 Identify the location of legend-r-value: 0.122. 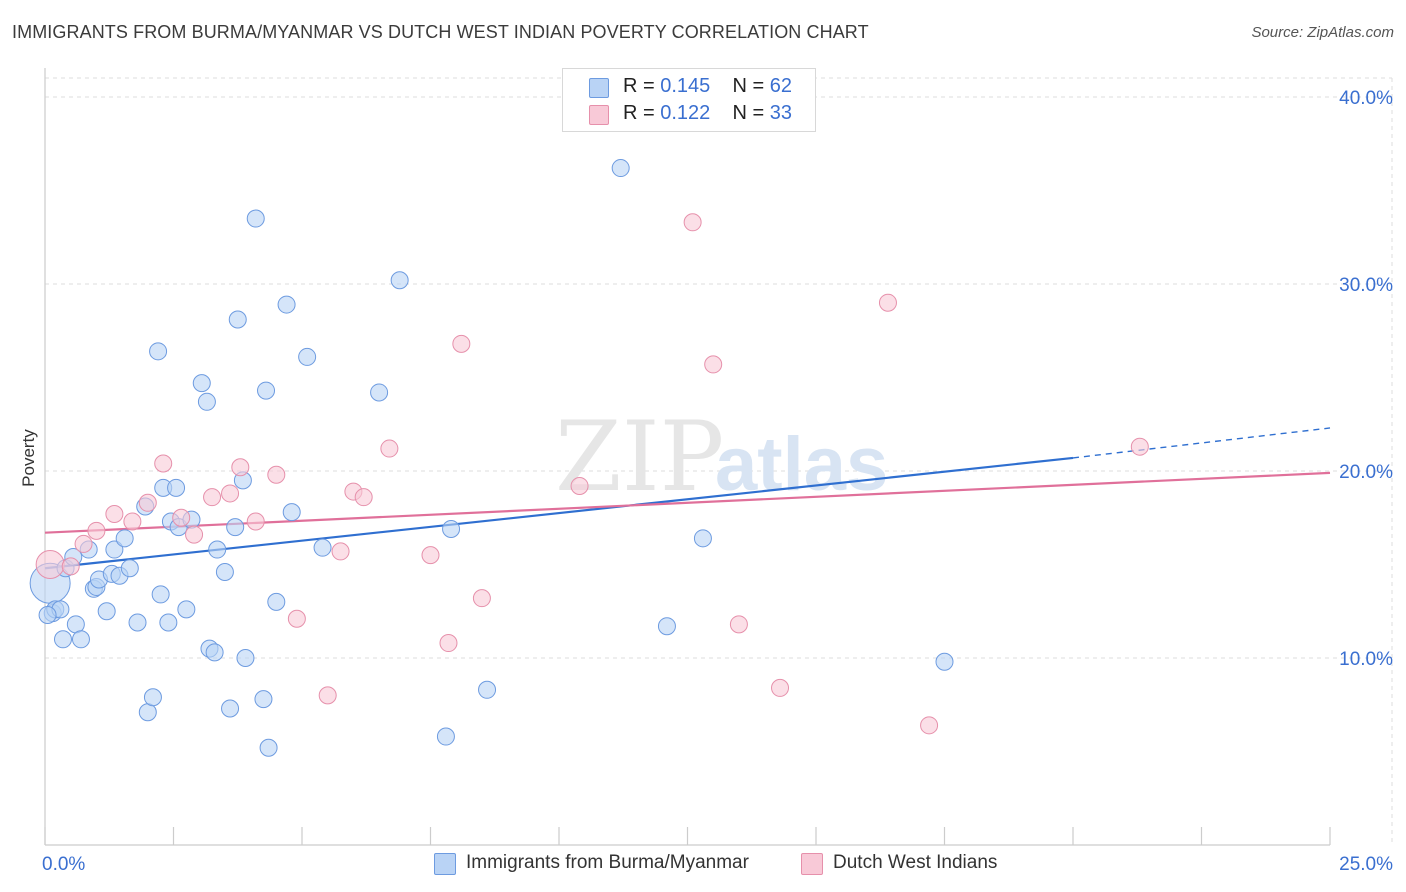
(685, 113).